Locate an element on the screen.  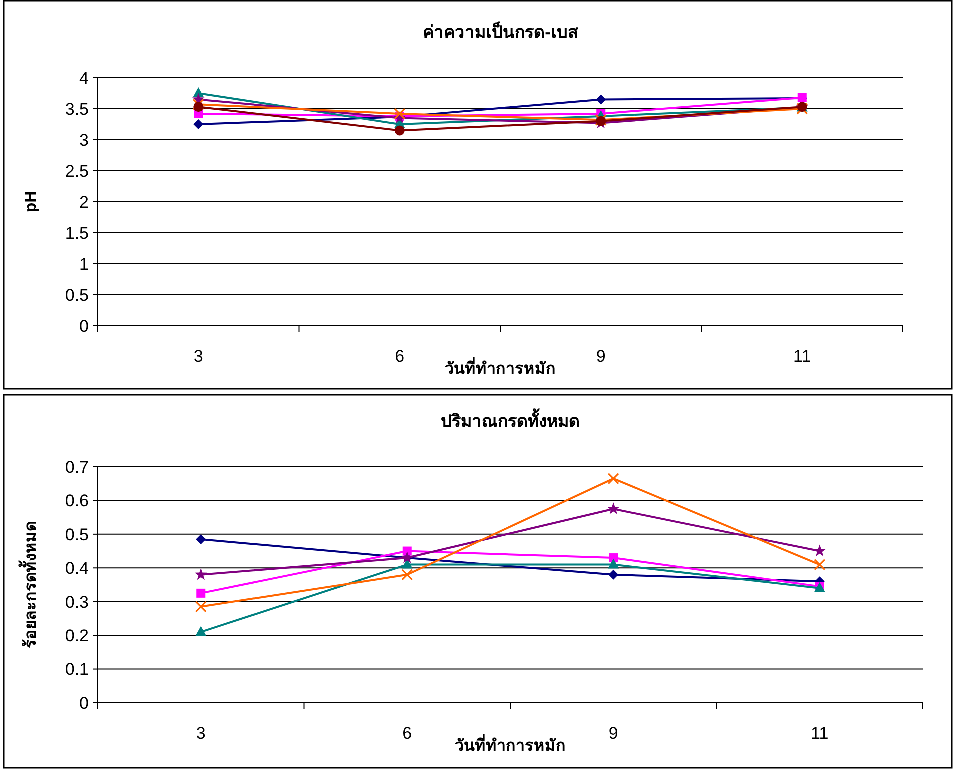
y-tick-label: 0.7 is located at coordinates (77, 467).